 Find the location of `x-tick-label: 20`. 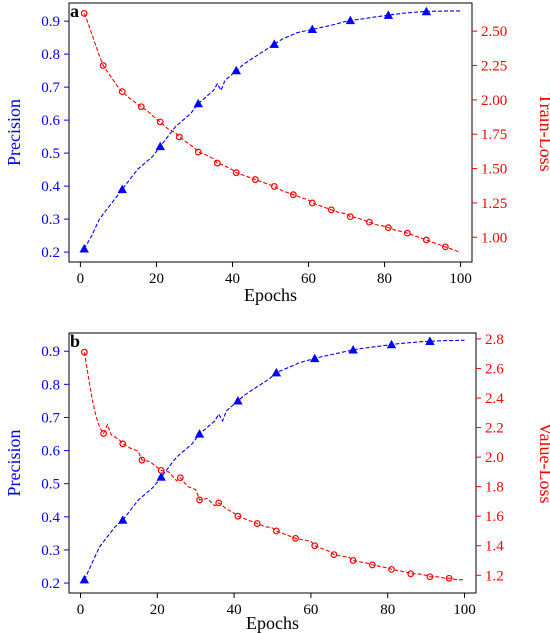

x-tick-label: 20 is located at coordinates (156, 279).